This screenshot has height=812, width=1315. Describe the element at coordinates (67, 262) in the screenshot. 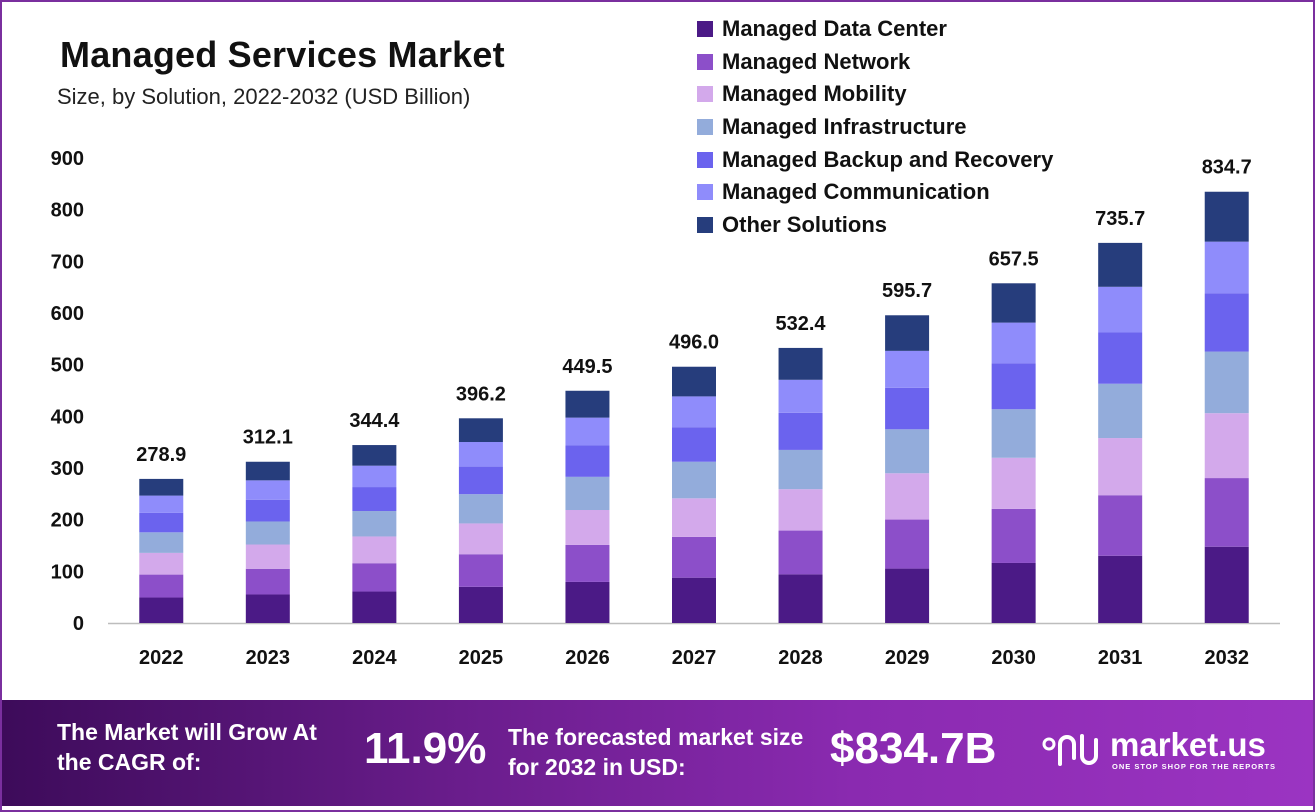

I see `y-tick-label: 700` at that location.